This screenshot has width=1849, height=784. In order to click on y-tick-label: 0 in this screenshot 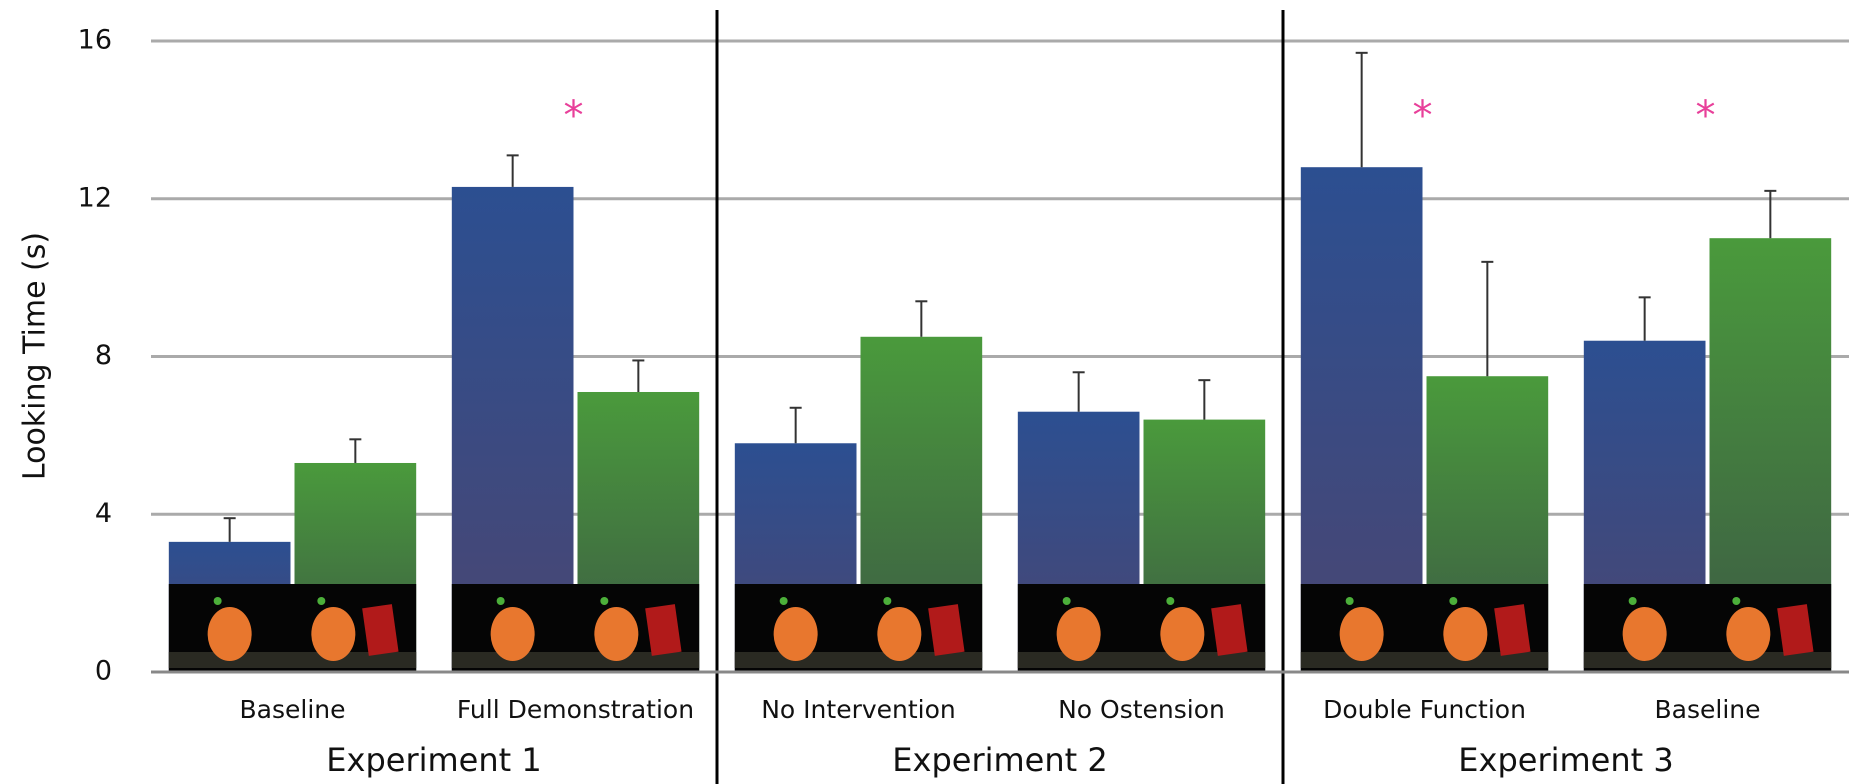, I will do `click(103, 671)`.